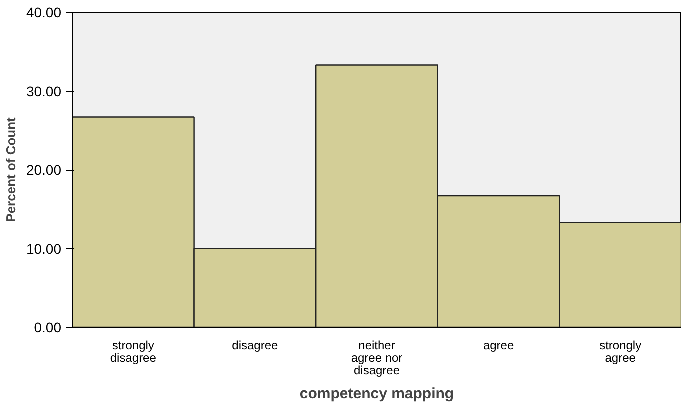 This screenshot has height=405, width=681. Describe the element at coordinates (44, 170) in the screenshot. I see `y-tick-label: 20.00` at that location.